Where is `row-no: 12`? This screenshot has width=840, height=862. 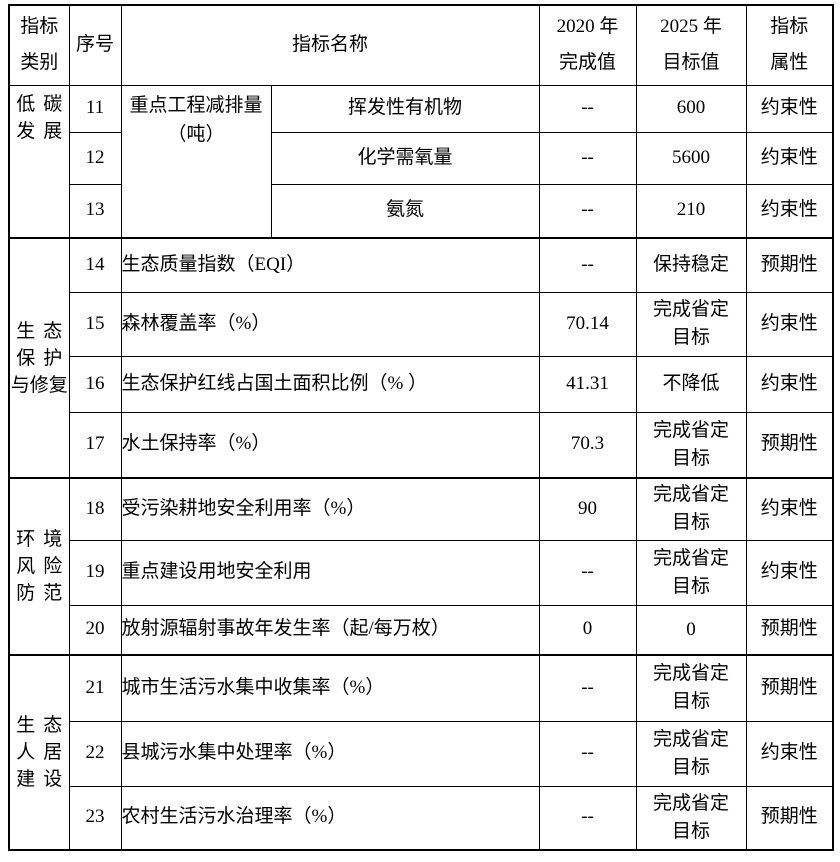
row-no: 12 is located at coordinates (95, 158).